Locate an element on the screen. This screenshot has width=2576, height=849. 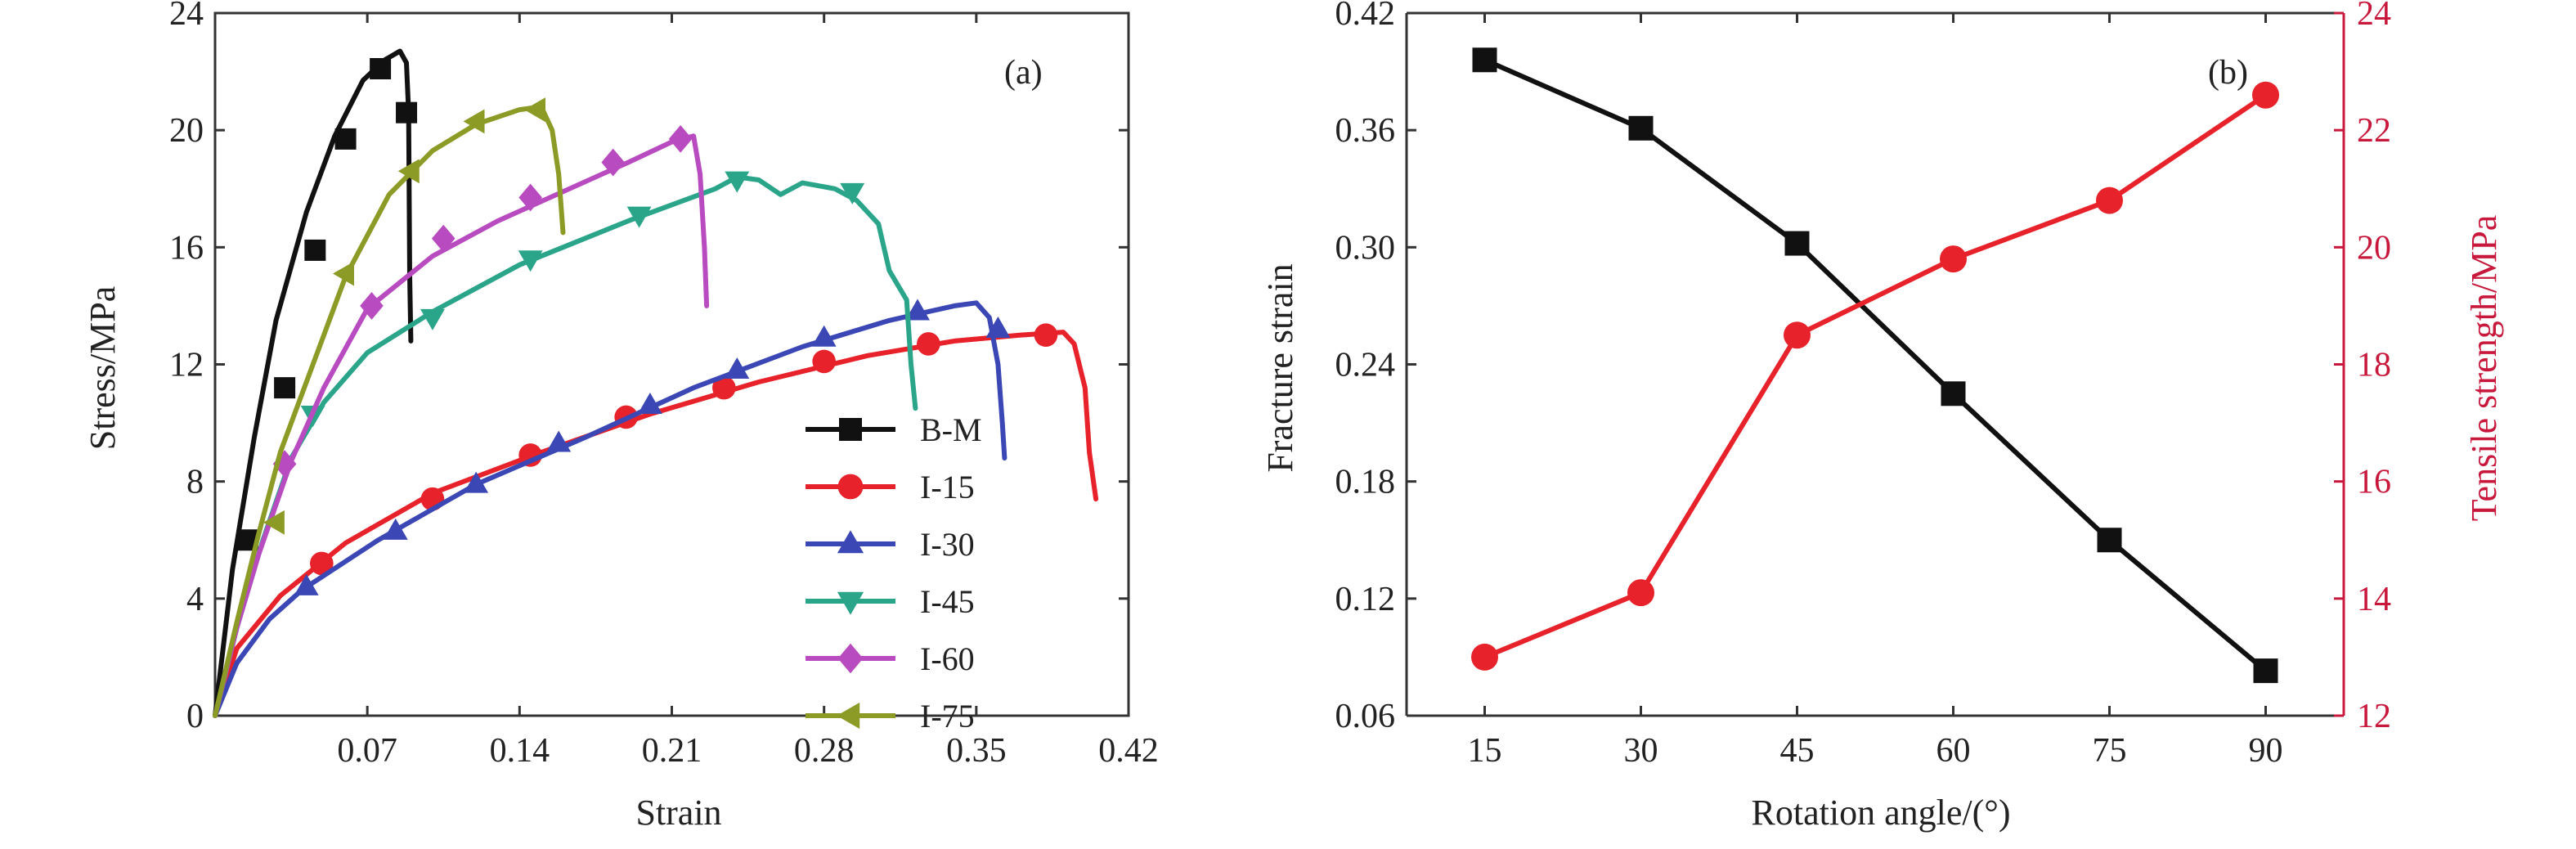
panel-b-x-tick-label: 15 is located at coordinates (1485, 751).